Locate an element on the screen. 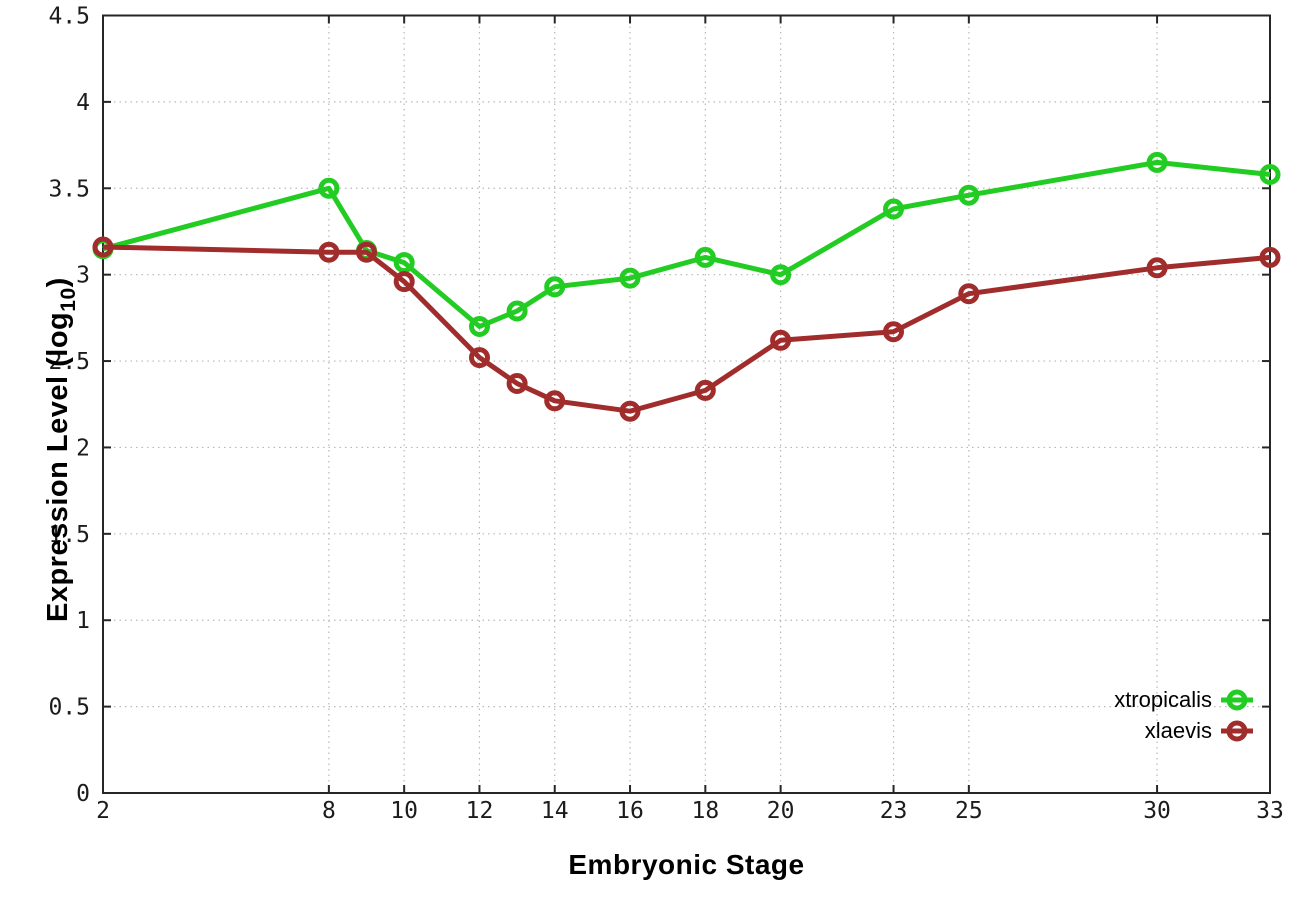 Image resolution: width=1296 pixels, height=907 pixels. legend-label-xtropicalis: xtropicalis is located at coordinates (1163, 699).